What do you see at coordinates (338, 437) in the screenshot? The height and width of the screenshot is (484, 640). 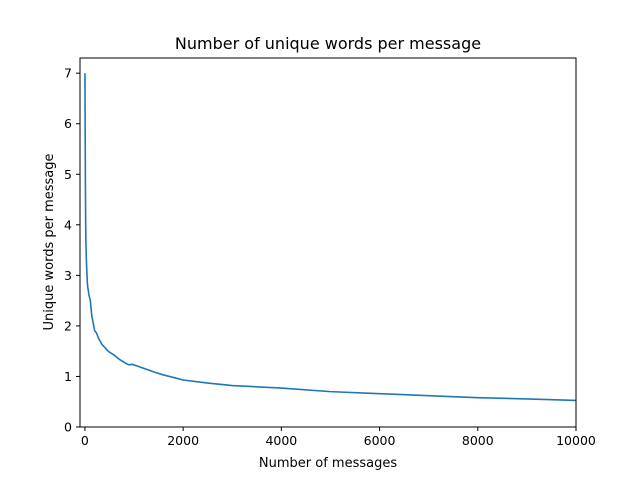 I see `x-axis-ticks: 0 2000 4000 6000 8000 10000` at bounding box center [338, 437].